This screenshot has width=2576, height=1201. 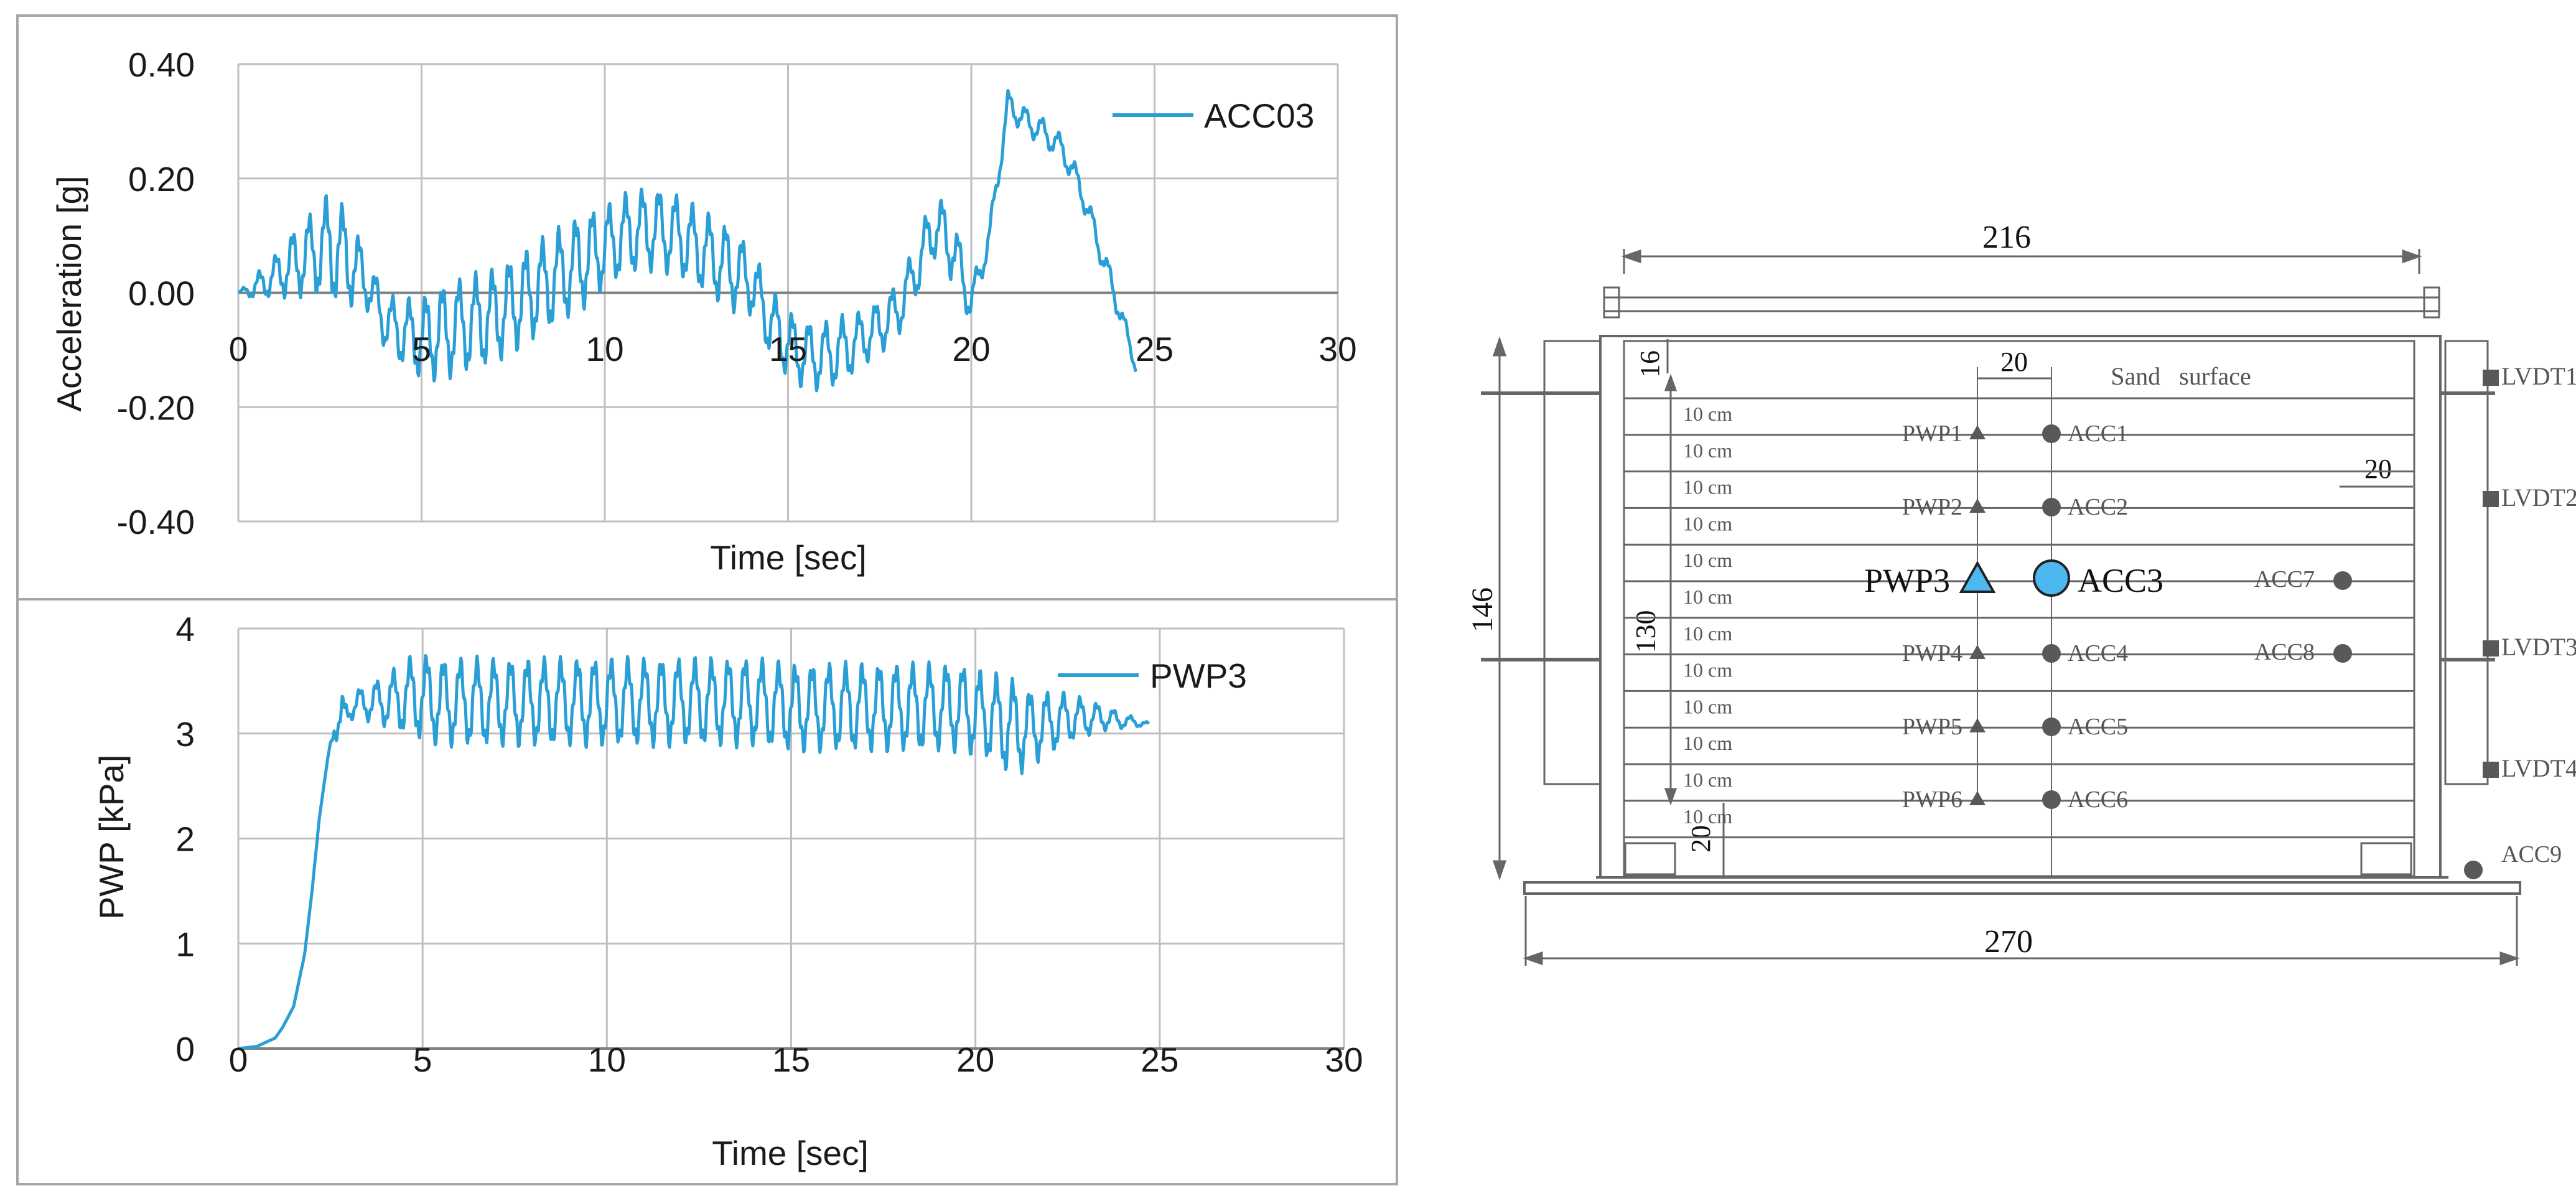 I want to click on dim-right-offset: 20, so click(x=2378, y=469).